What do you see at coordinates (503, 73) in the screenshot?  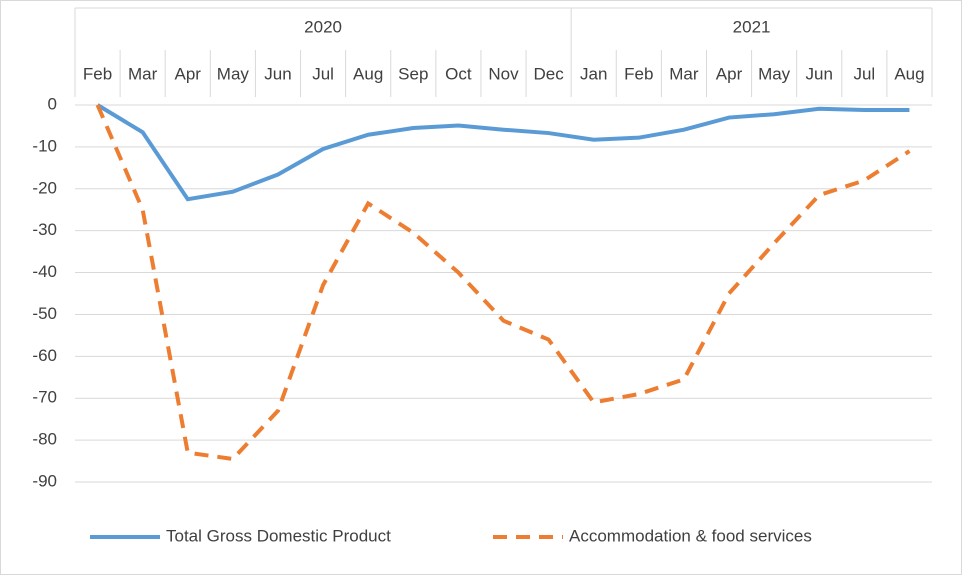 I see `x-tick-label: Nov` at bounding box center [503, 73].